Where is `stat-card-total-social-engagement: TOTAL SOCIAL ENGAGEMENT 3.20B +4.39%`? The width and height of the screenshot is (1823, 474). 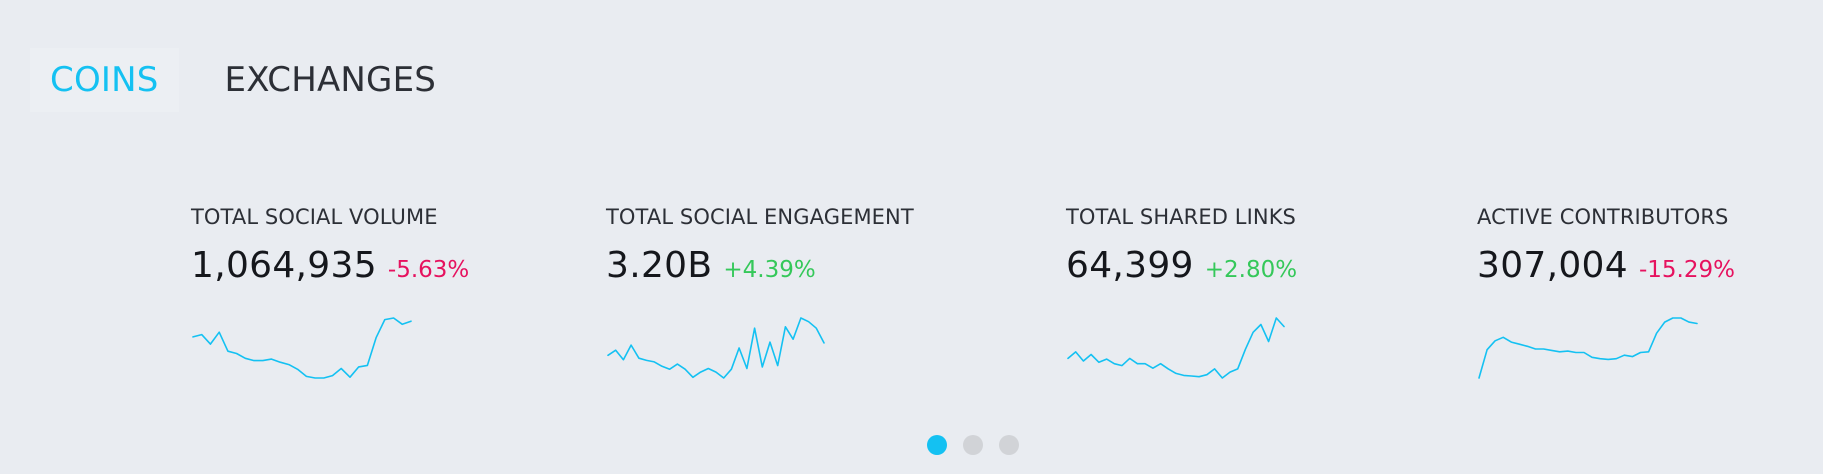 stat-card-total-social-engagement: TOTAL SOCIAL ENGAGEMENT 3.20B +4.39% is located at coordinates (760, 292).